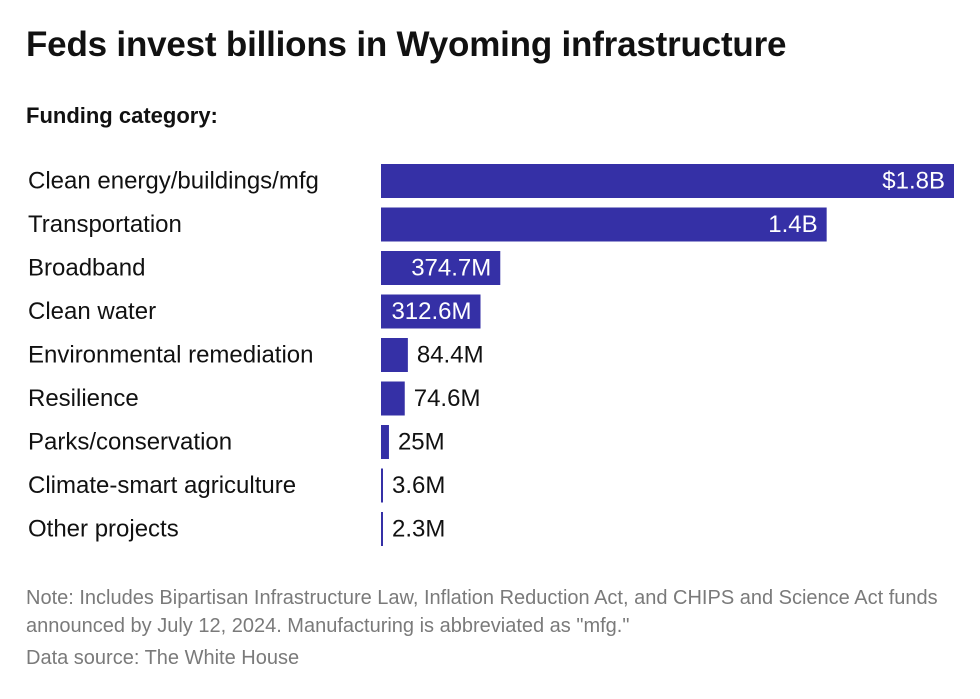 The height and width of the screenshot is (699, 980). I want to click on data-label-transportation: 1.4B, so click(792, 224).